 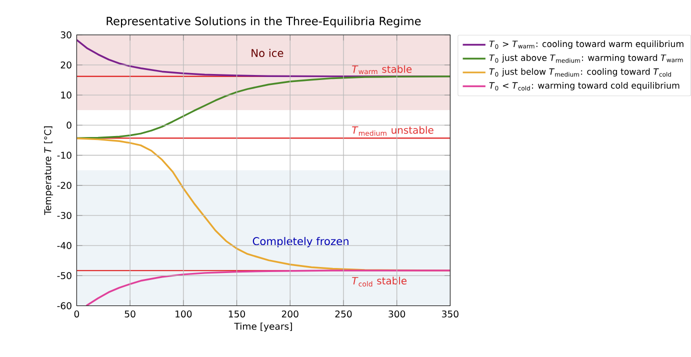 What do you see at coordinates (130, 314) in the screenshot?
I see `x-tick-label: 50` at bounding box center [130, 314].